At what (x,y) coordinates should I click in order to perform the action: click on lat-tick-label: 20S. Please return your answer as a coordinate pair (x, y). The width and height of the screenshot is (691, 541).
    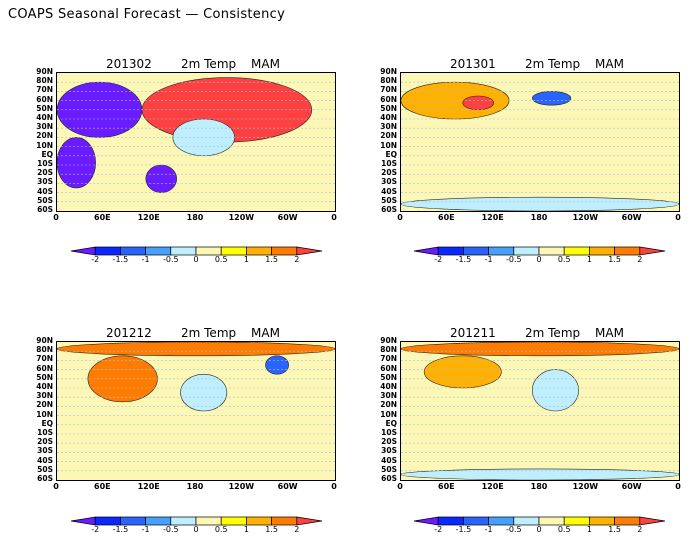
    Looking at the image, I should click on (389, 442).